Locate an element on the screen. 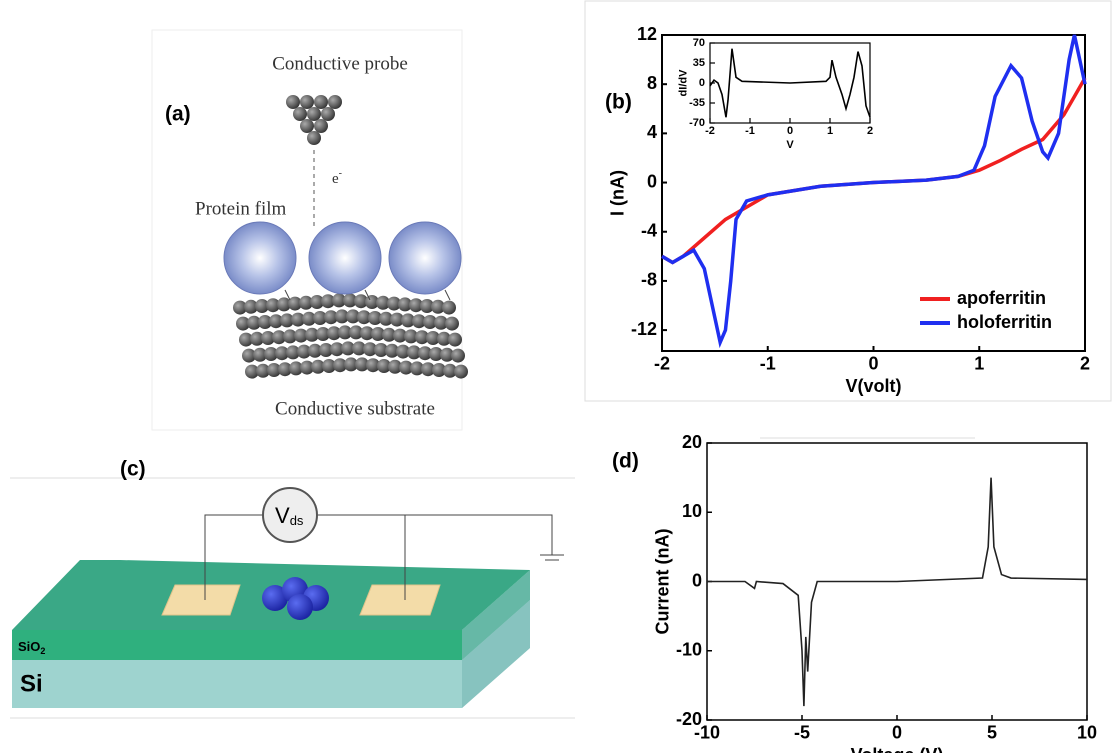 This screenshot has width=1114, height=753. silicon-label: Si is located at coordinates (31, 683).